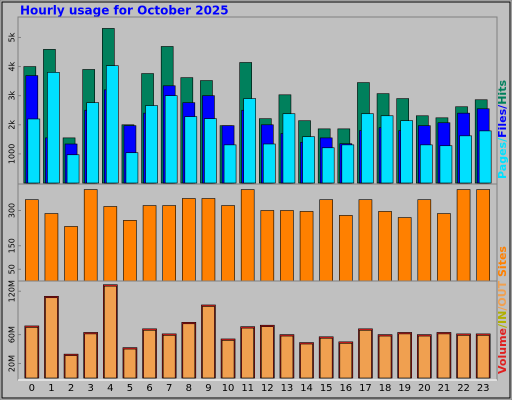 This screenshot has width=512, height=400. I want to click on legend-text: Volume, so click(502, 351).